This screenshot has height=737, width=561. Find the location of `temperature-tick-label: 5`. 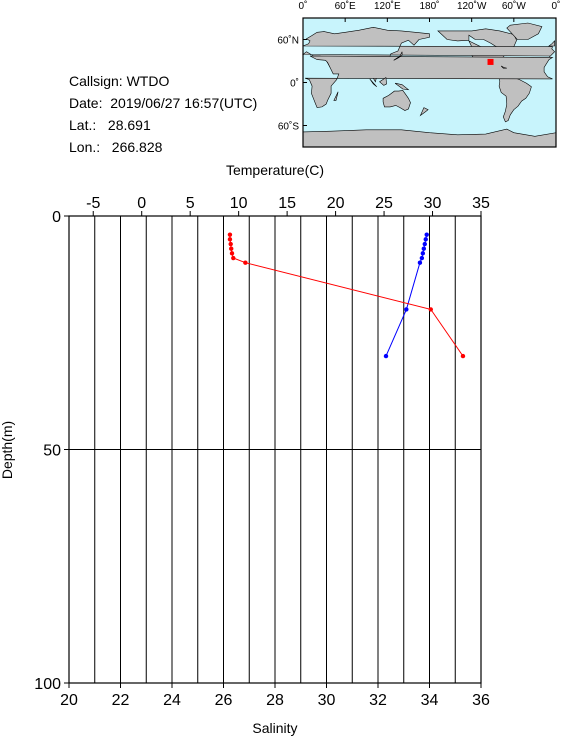

temperature-tick-label: 5 is located at coordinates (190, 203).